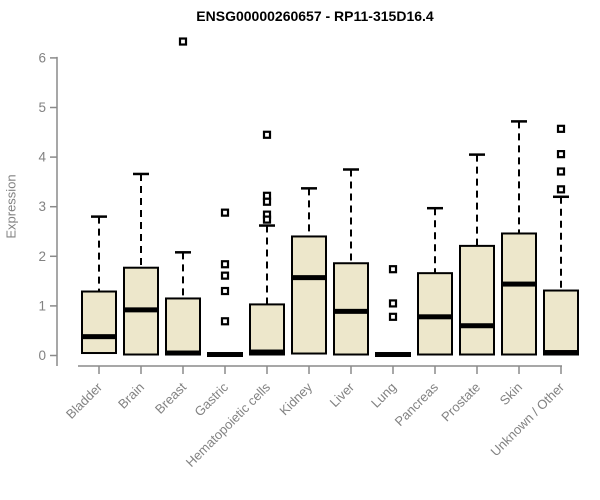  I want to click on x-tick-label: Liver, so click(342, 394).